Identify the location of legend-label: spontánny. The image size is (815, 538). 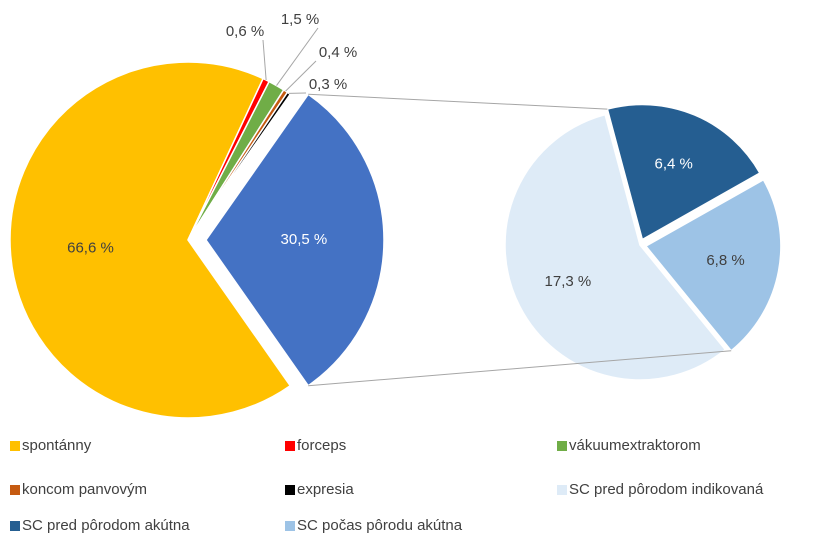
(57, 445).